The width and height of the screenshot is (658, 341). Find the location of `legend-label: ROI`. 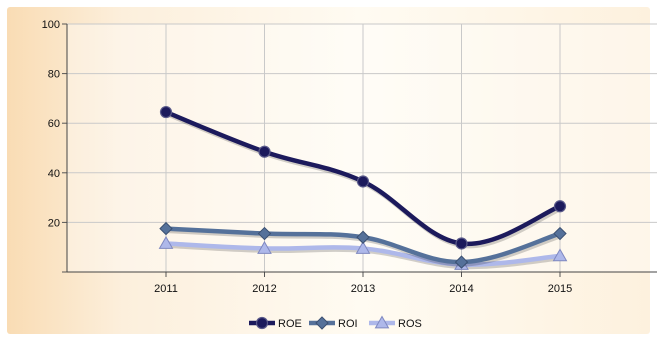

legend-label: ROI is located at coordinates (348, 324).